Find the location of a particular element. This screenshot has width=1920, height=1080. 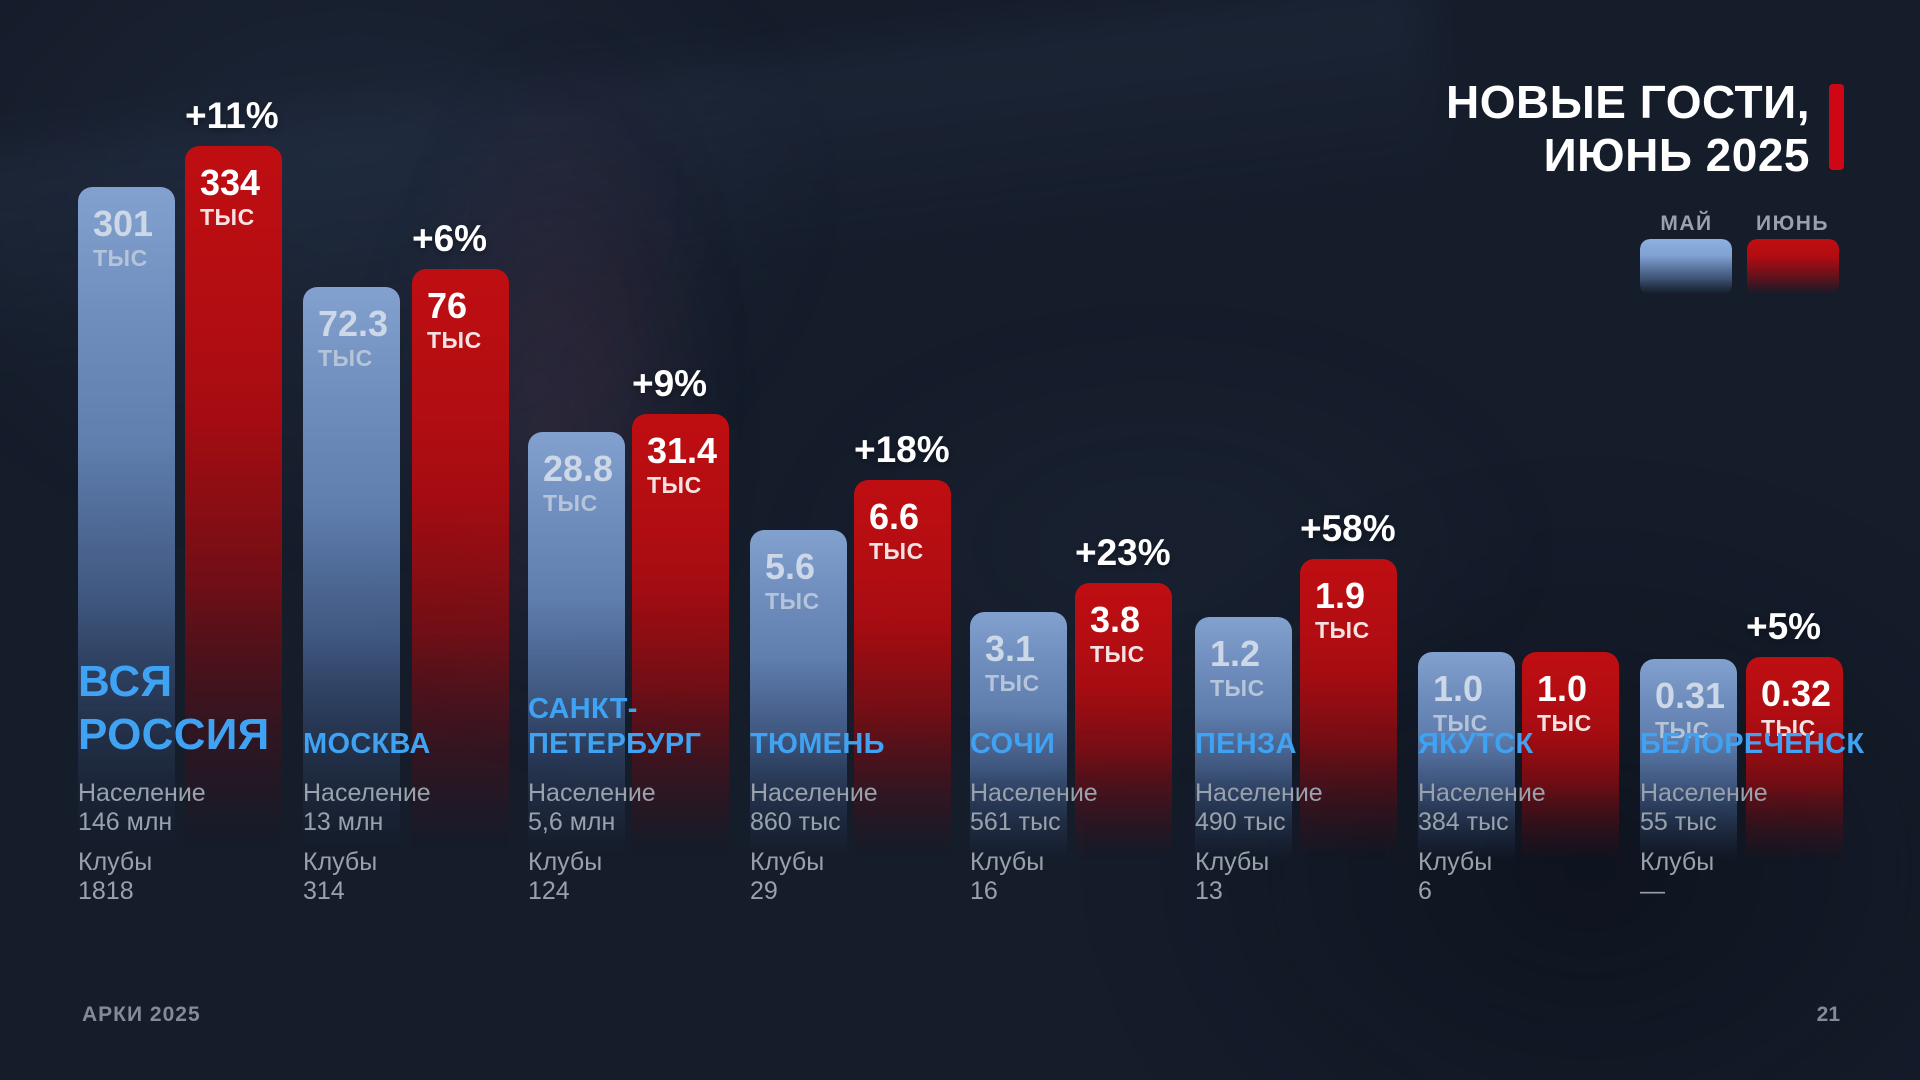

clubs-block: Клубы 13 is located at coordinates (1300, 877).